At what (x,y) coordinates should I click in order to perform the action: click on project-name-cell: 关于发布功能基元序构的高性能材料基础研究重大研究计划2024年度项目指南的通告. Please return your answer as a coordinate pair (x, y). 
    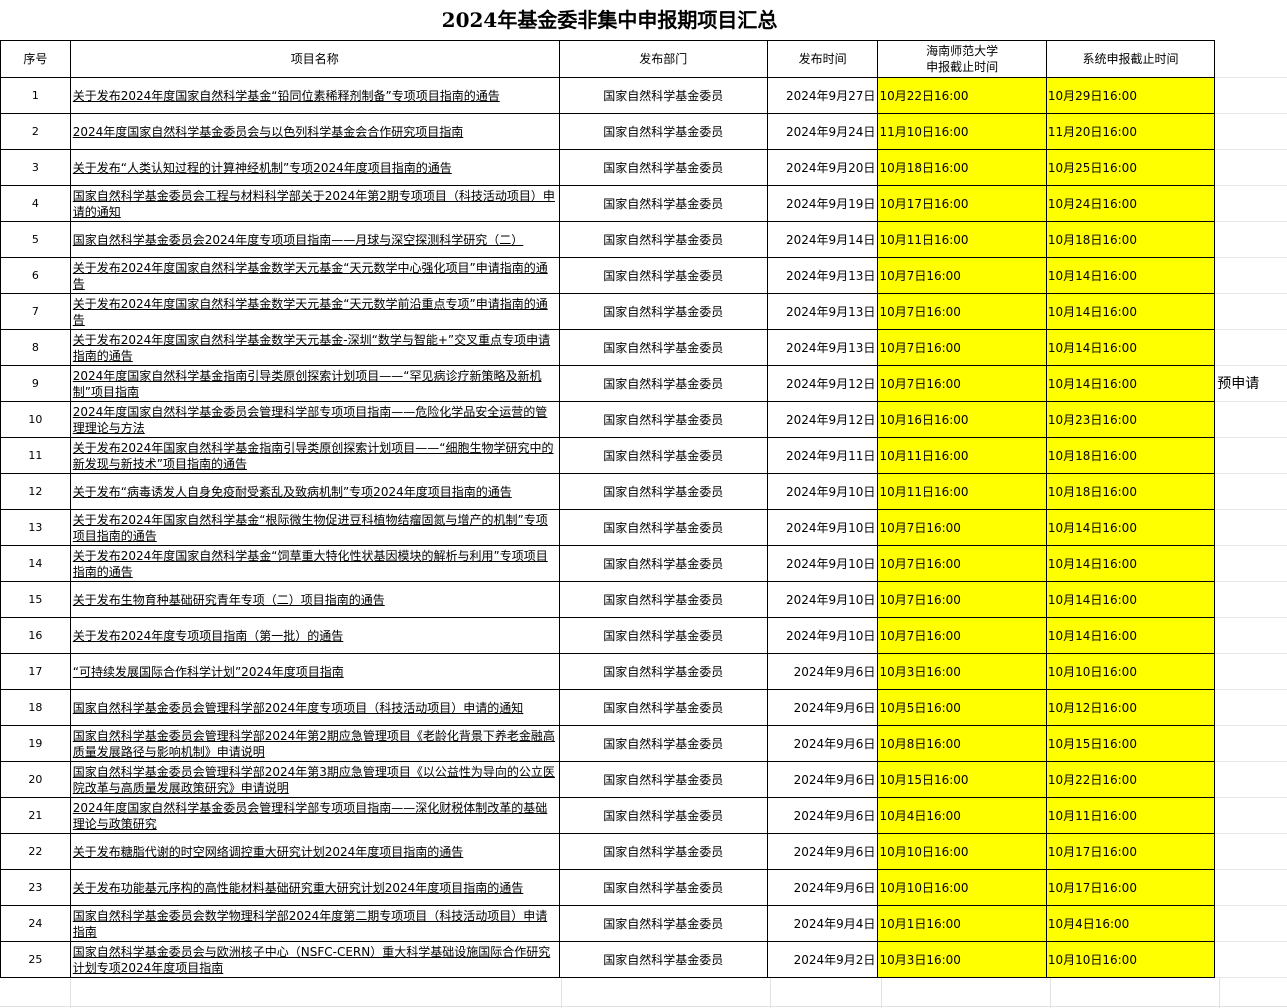
    Looking at the image, I should click on (314, 887).